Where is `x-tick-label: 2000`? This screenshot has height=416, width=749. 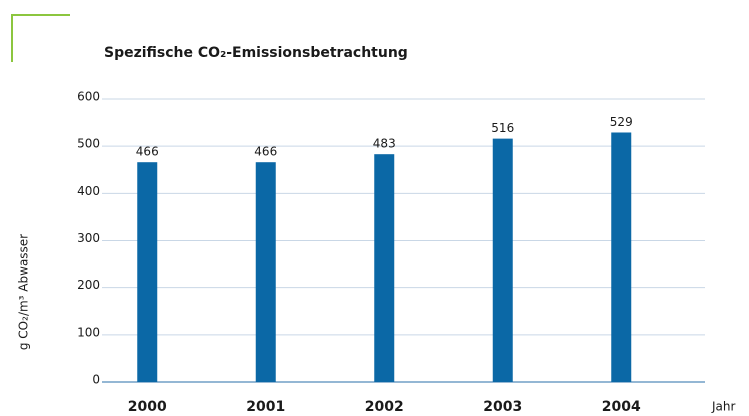 x-tick-label: 2000 is located at coordinates (147, 407).